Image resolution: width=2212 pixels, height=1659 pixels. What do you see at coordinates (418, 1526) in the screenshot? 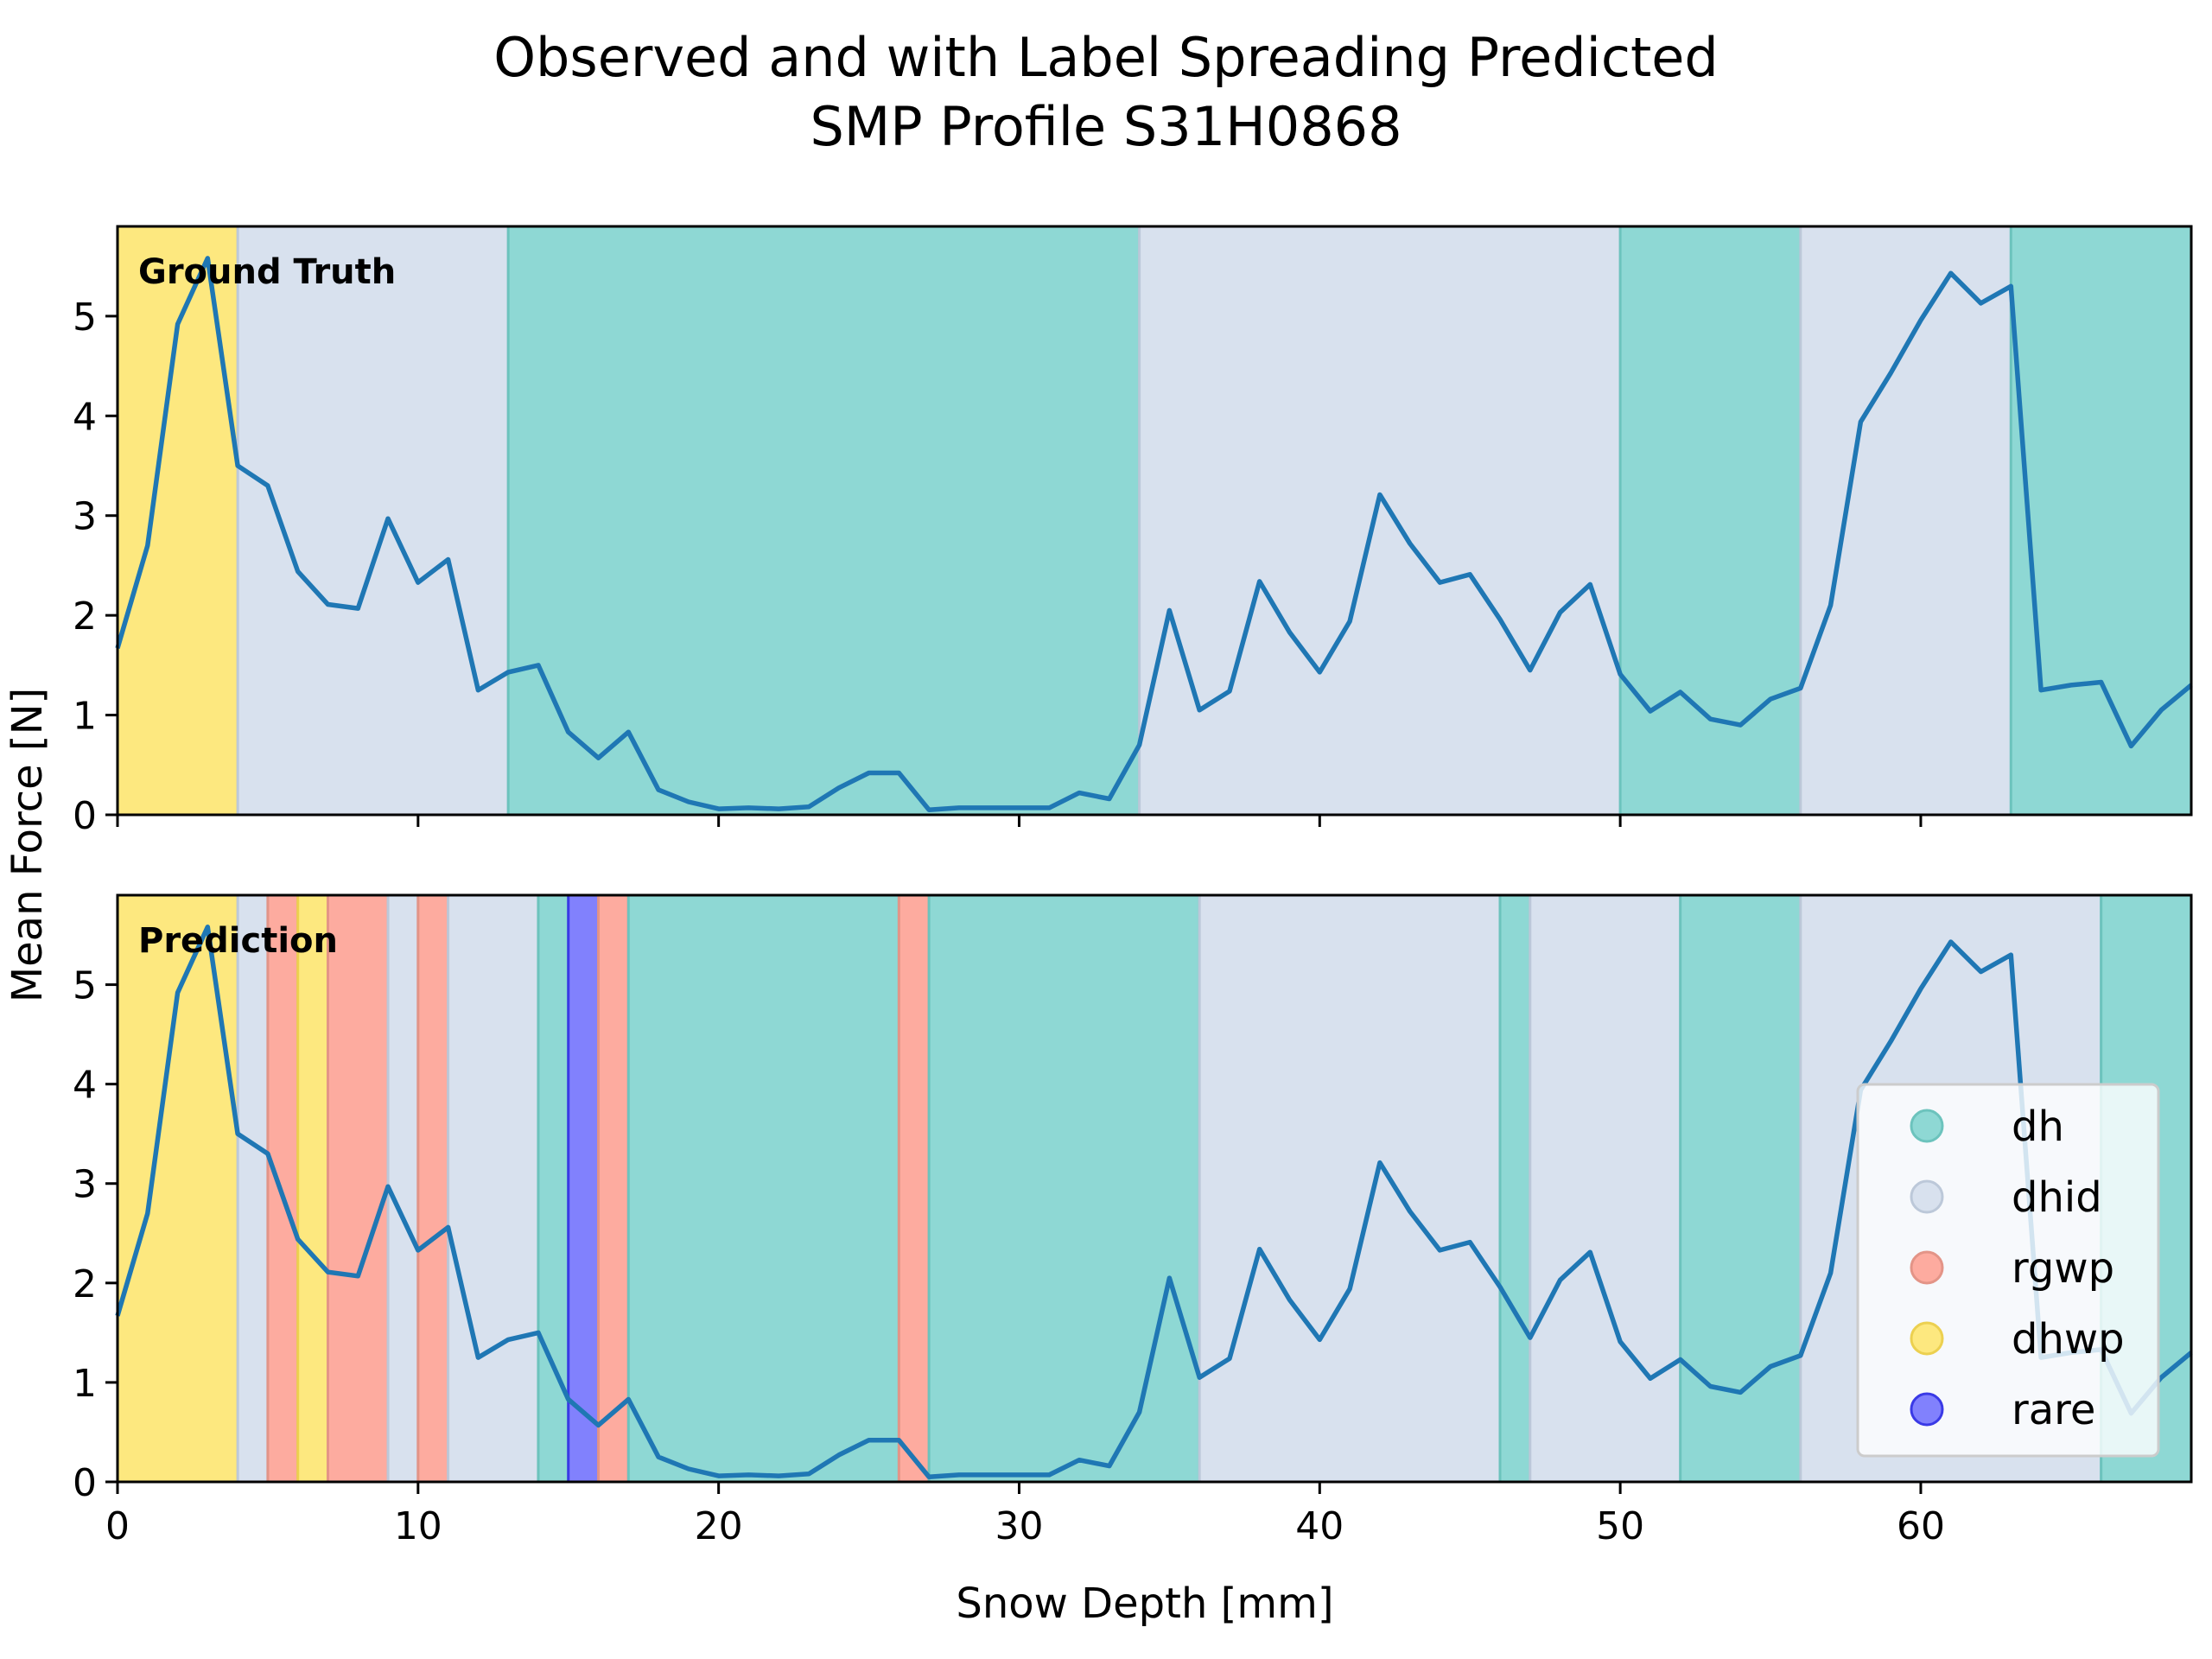
I see `x-tick-label: 10` at bounding box center [418, 1526].